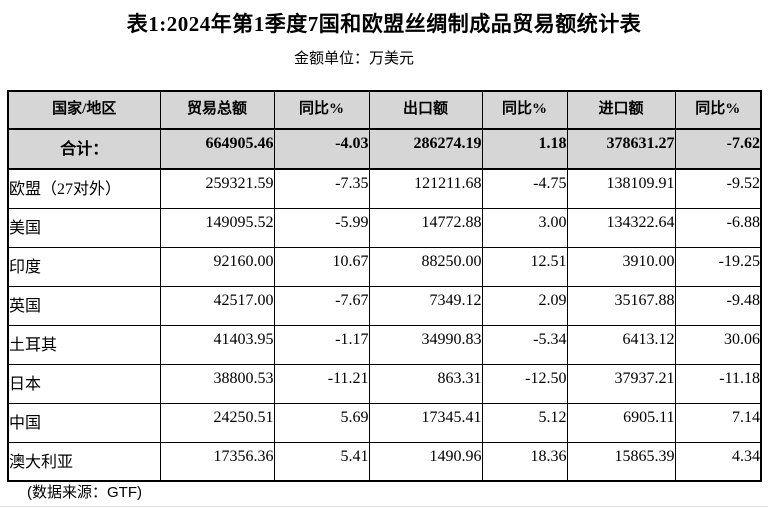  What do you see at coordinates (718, 227) in the screenshot?
I see `import-yoy-value: -6.88` at bounding box center [718, 227].